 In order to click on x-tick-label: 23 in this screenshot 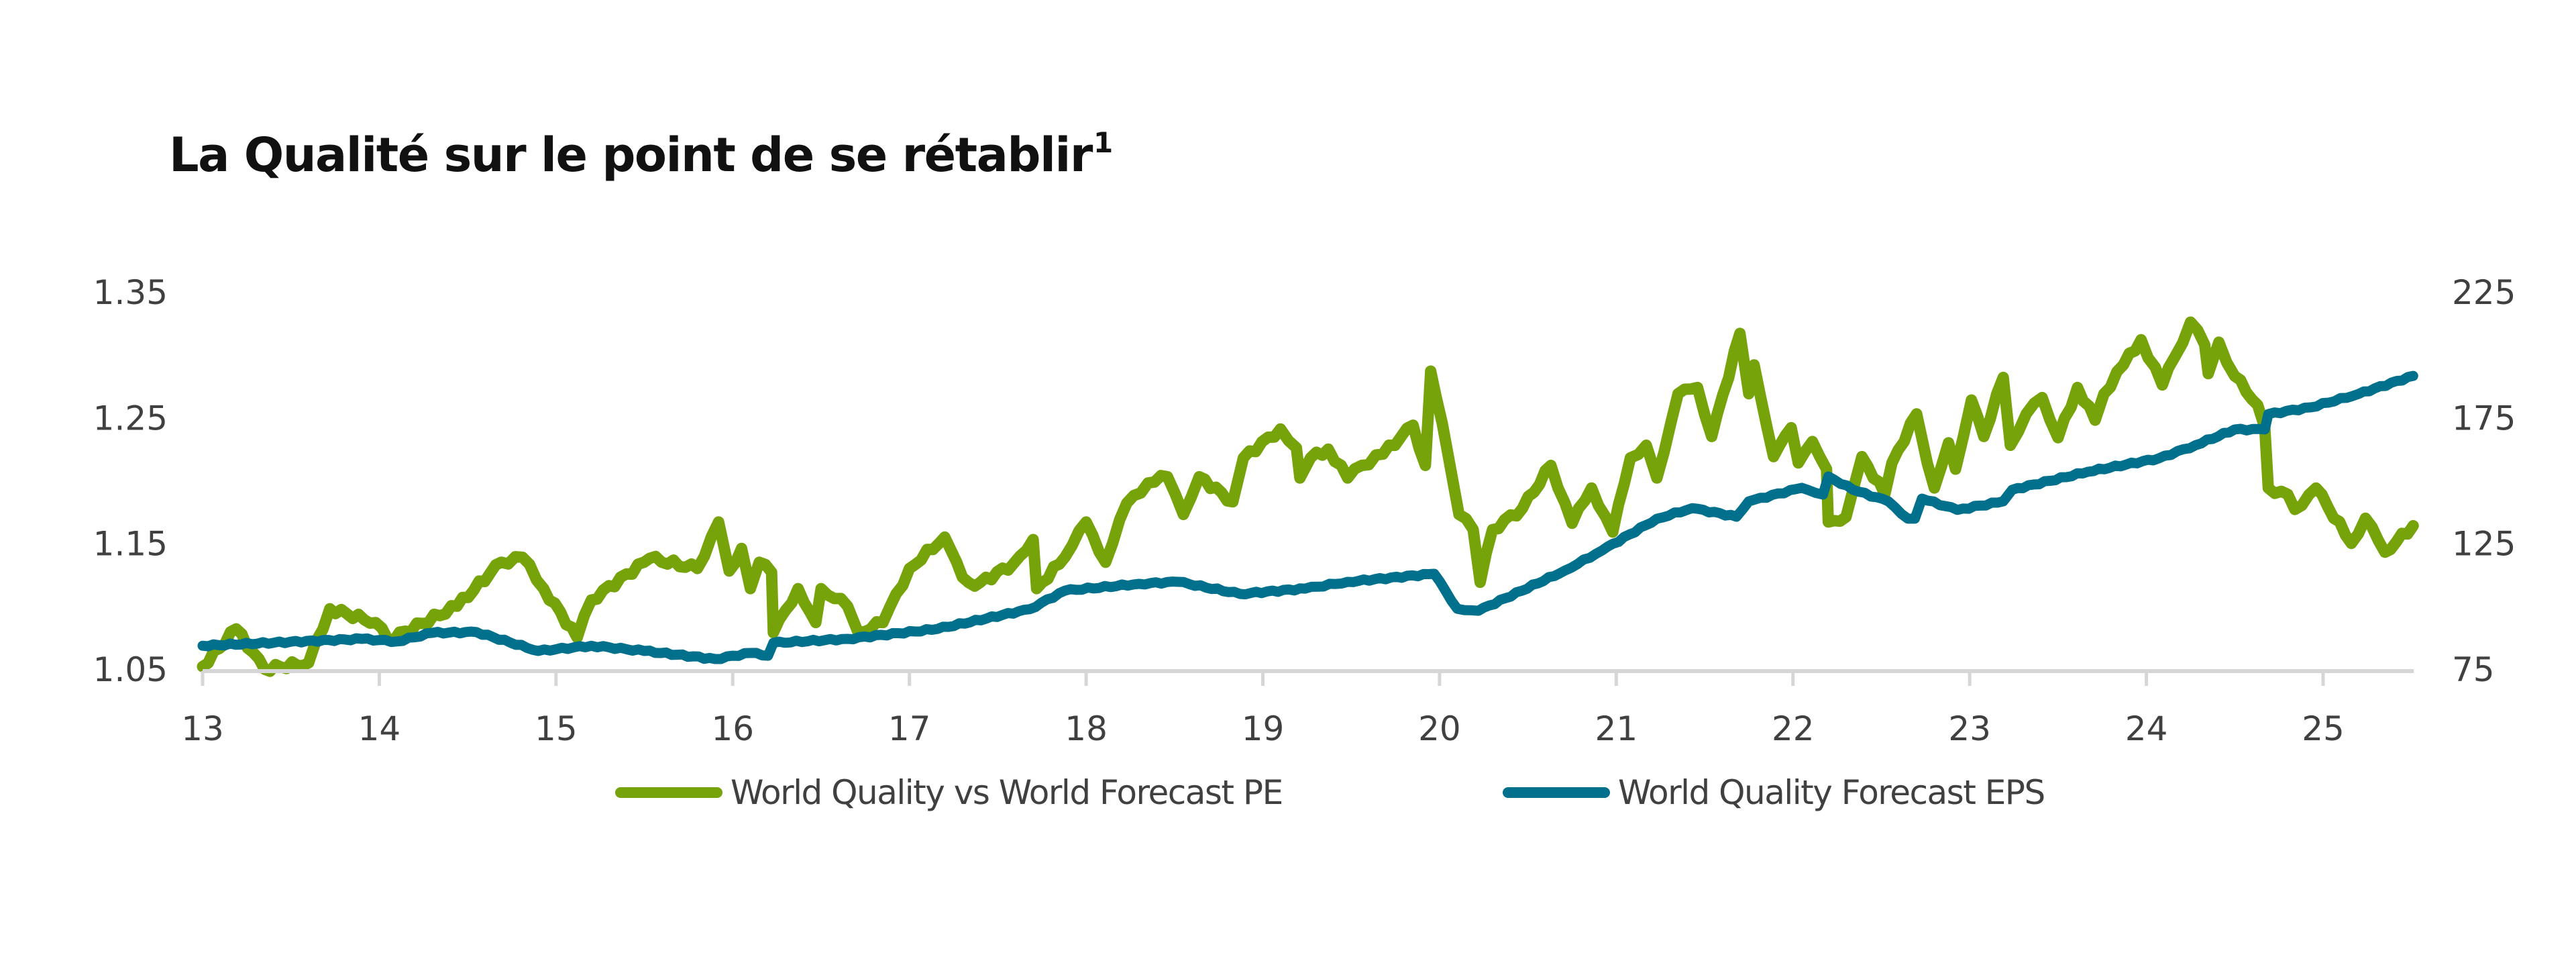, I will do `click(1969, 728)`.